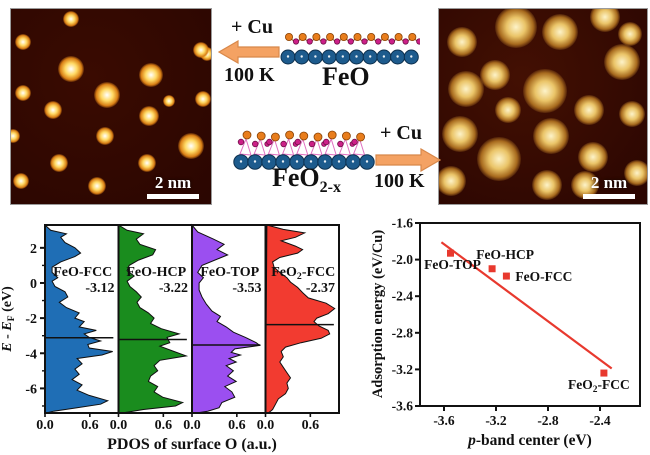  What do you see at coordinates (173, 288) in the screenshot?
I see `band-center-value: -3.22` at bounding box center [173, 288].